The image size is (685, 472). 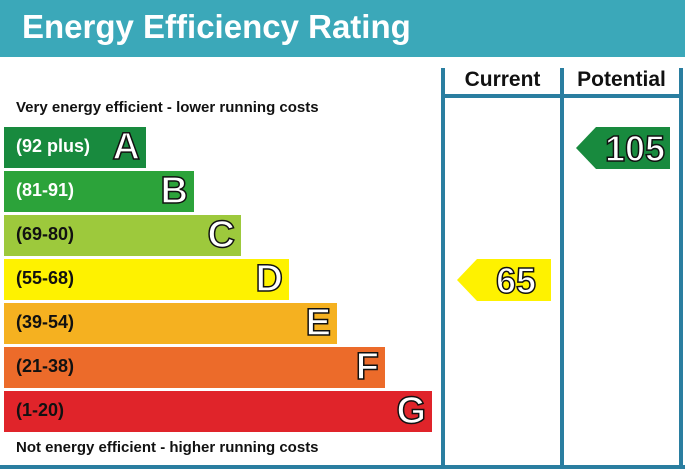 What do you see at coordinates (99, 191) in the screenshot?
I see `band-b: (81-91) B` at bounding box center [99, 191].